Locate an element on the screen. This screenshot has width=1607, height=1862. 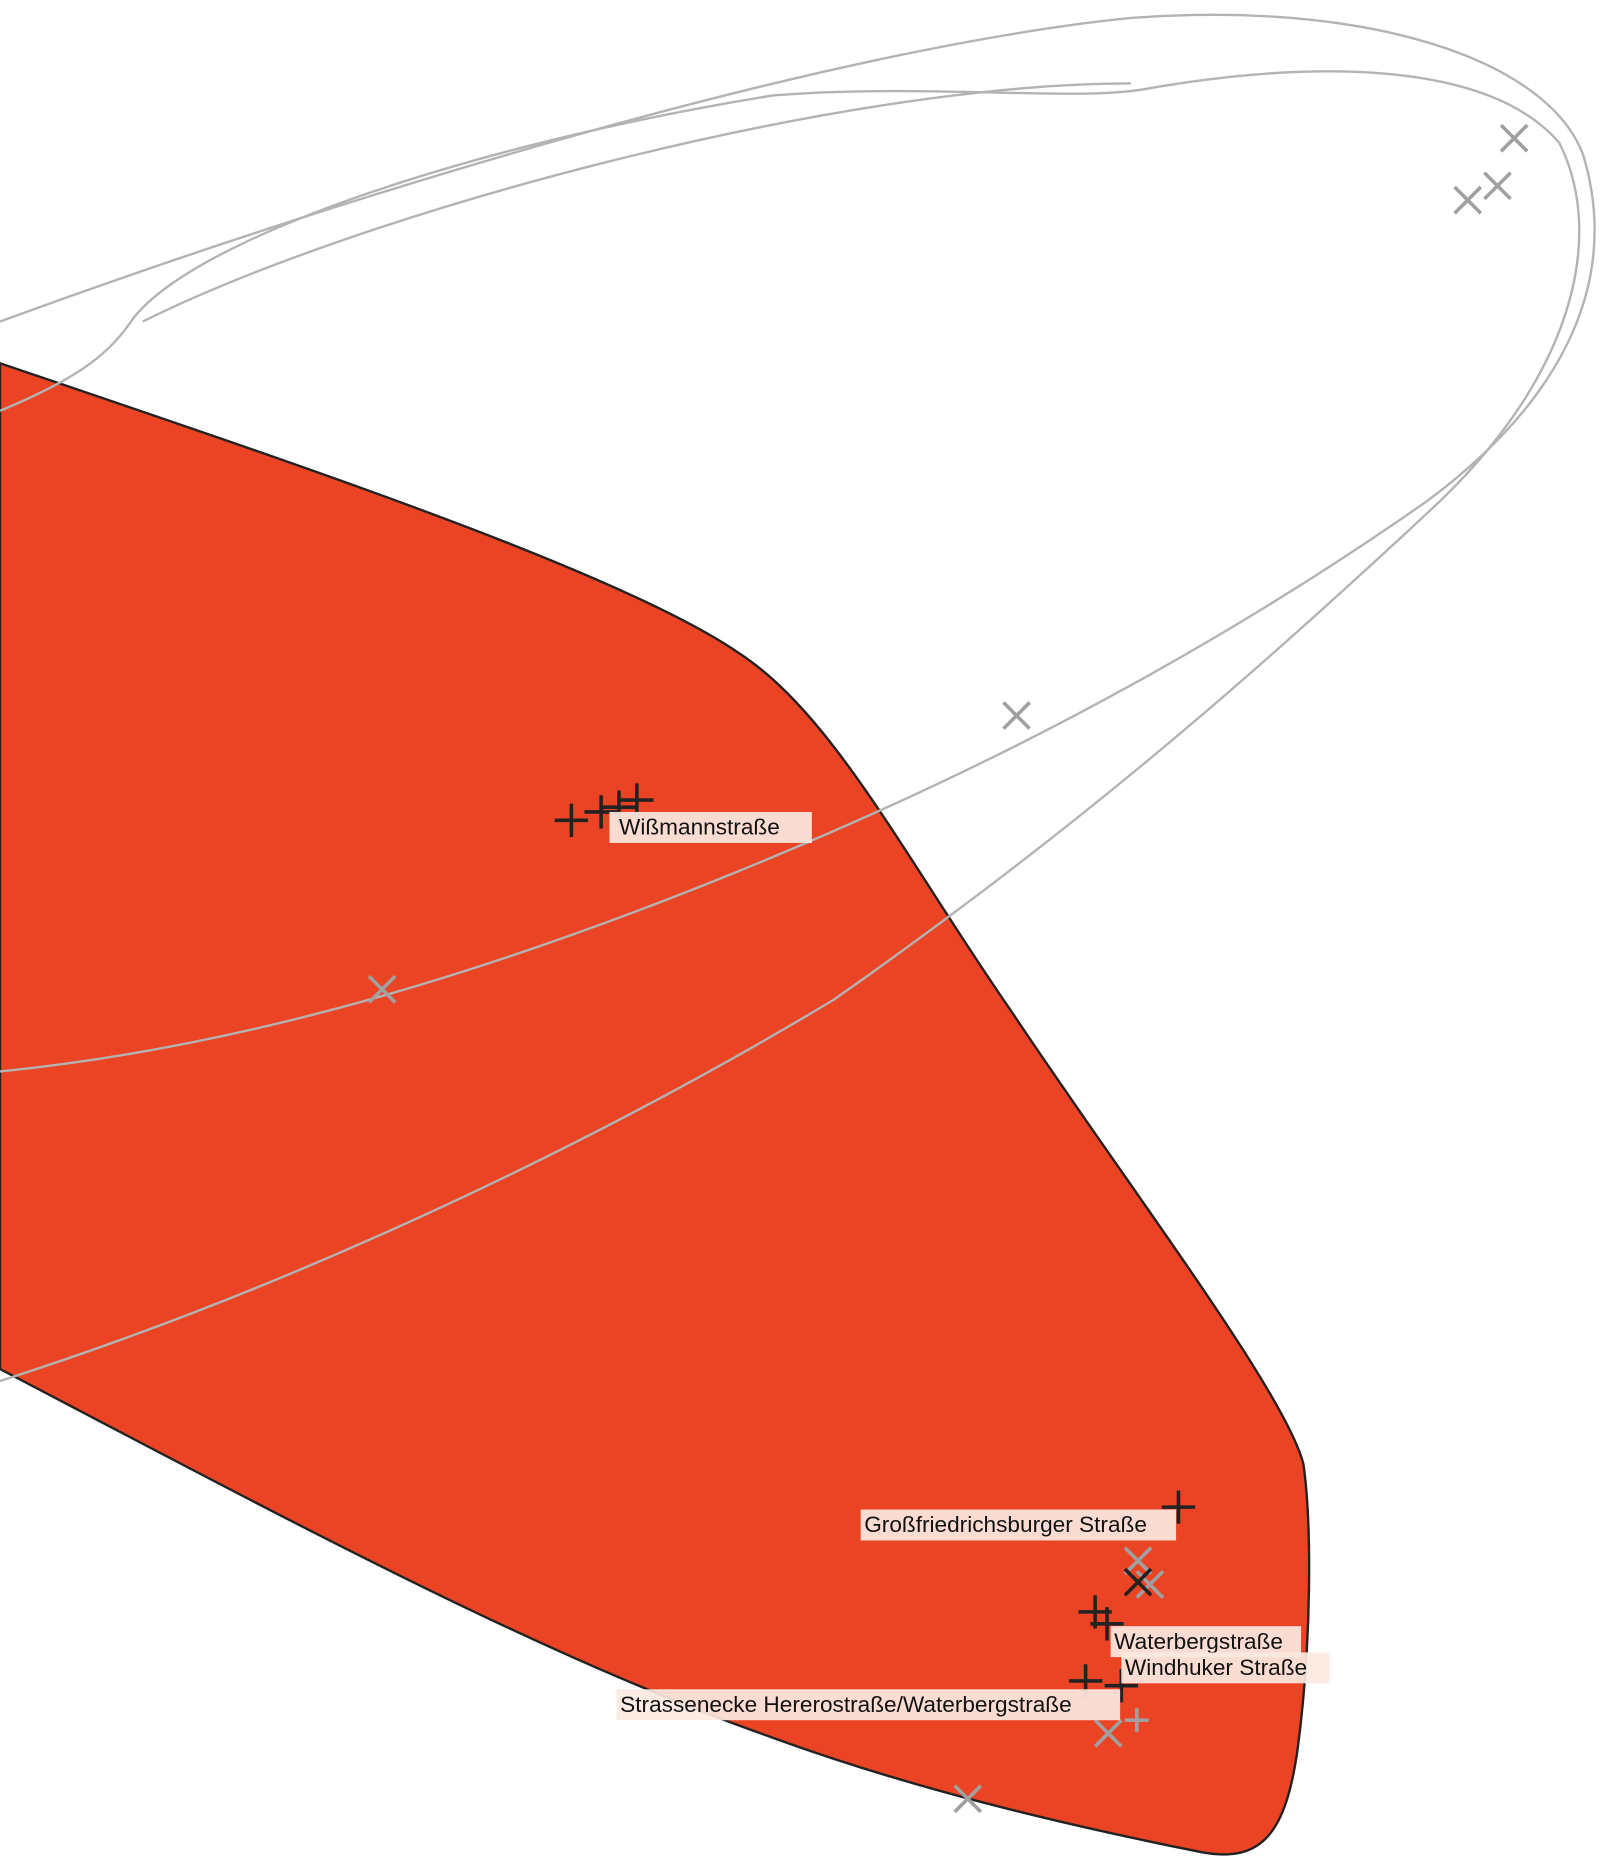
outline-arc is located at coordinates (636, 202).